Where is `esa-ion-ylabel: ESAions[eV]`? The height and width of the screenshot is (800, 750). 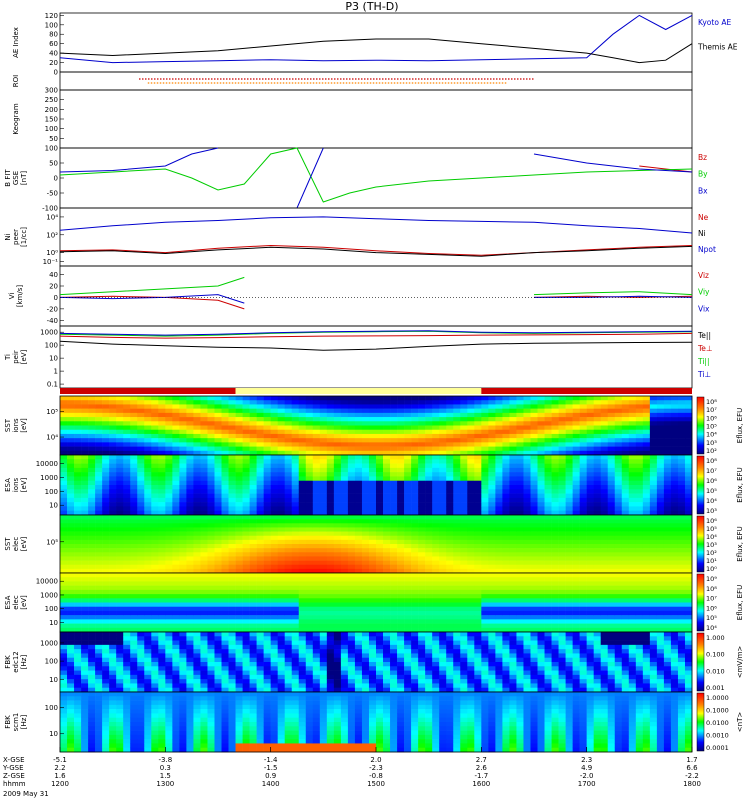 esa-ion-ylabel: ESAions[eV] is located at coordinates (16, 484).